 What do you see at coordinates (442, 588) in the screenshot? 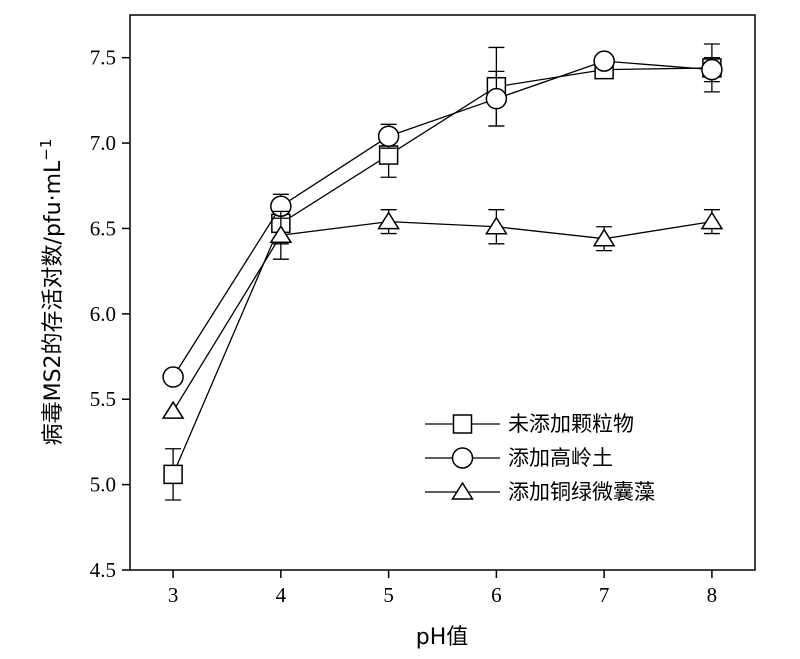
I see `x-axis: 3 4 5 6 7 8` at bounding box center [442, 588].